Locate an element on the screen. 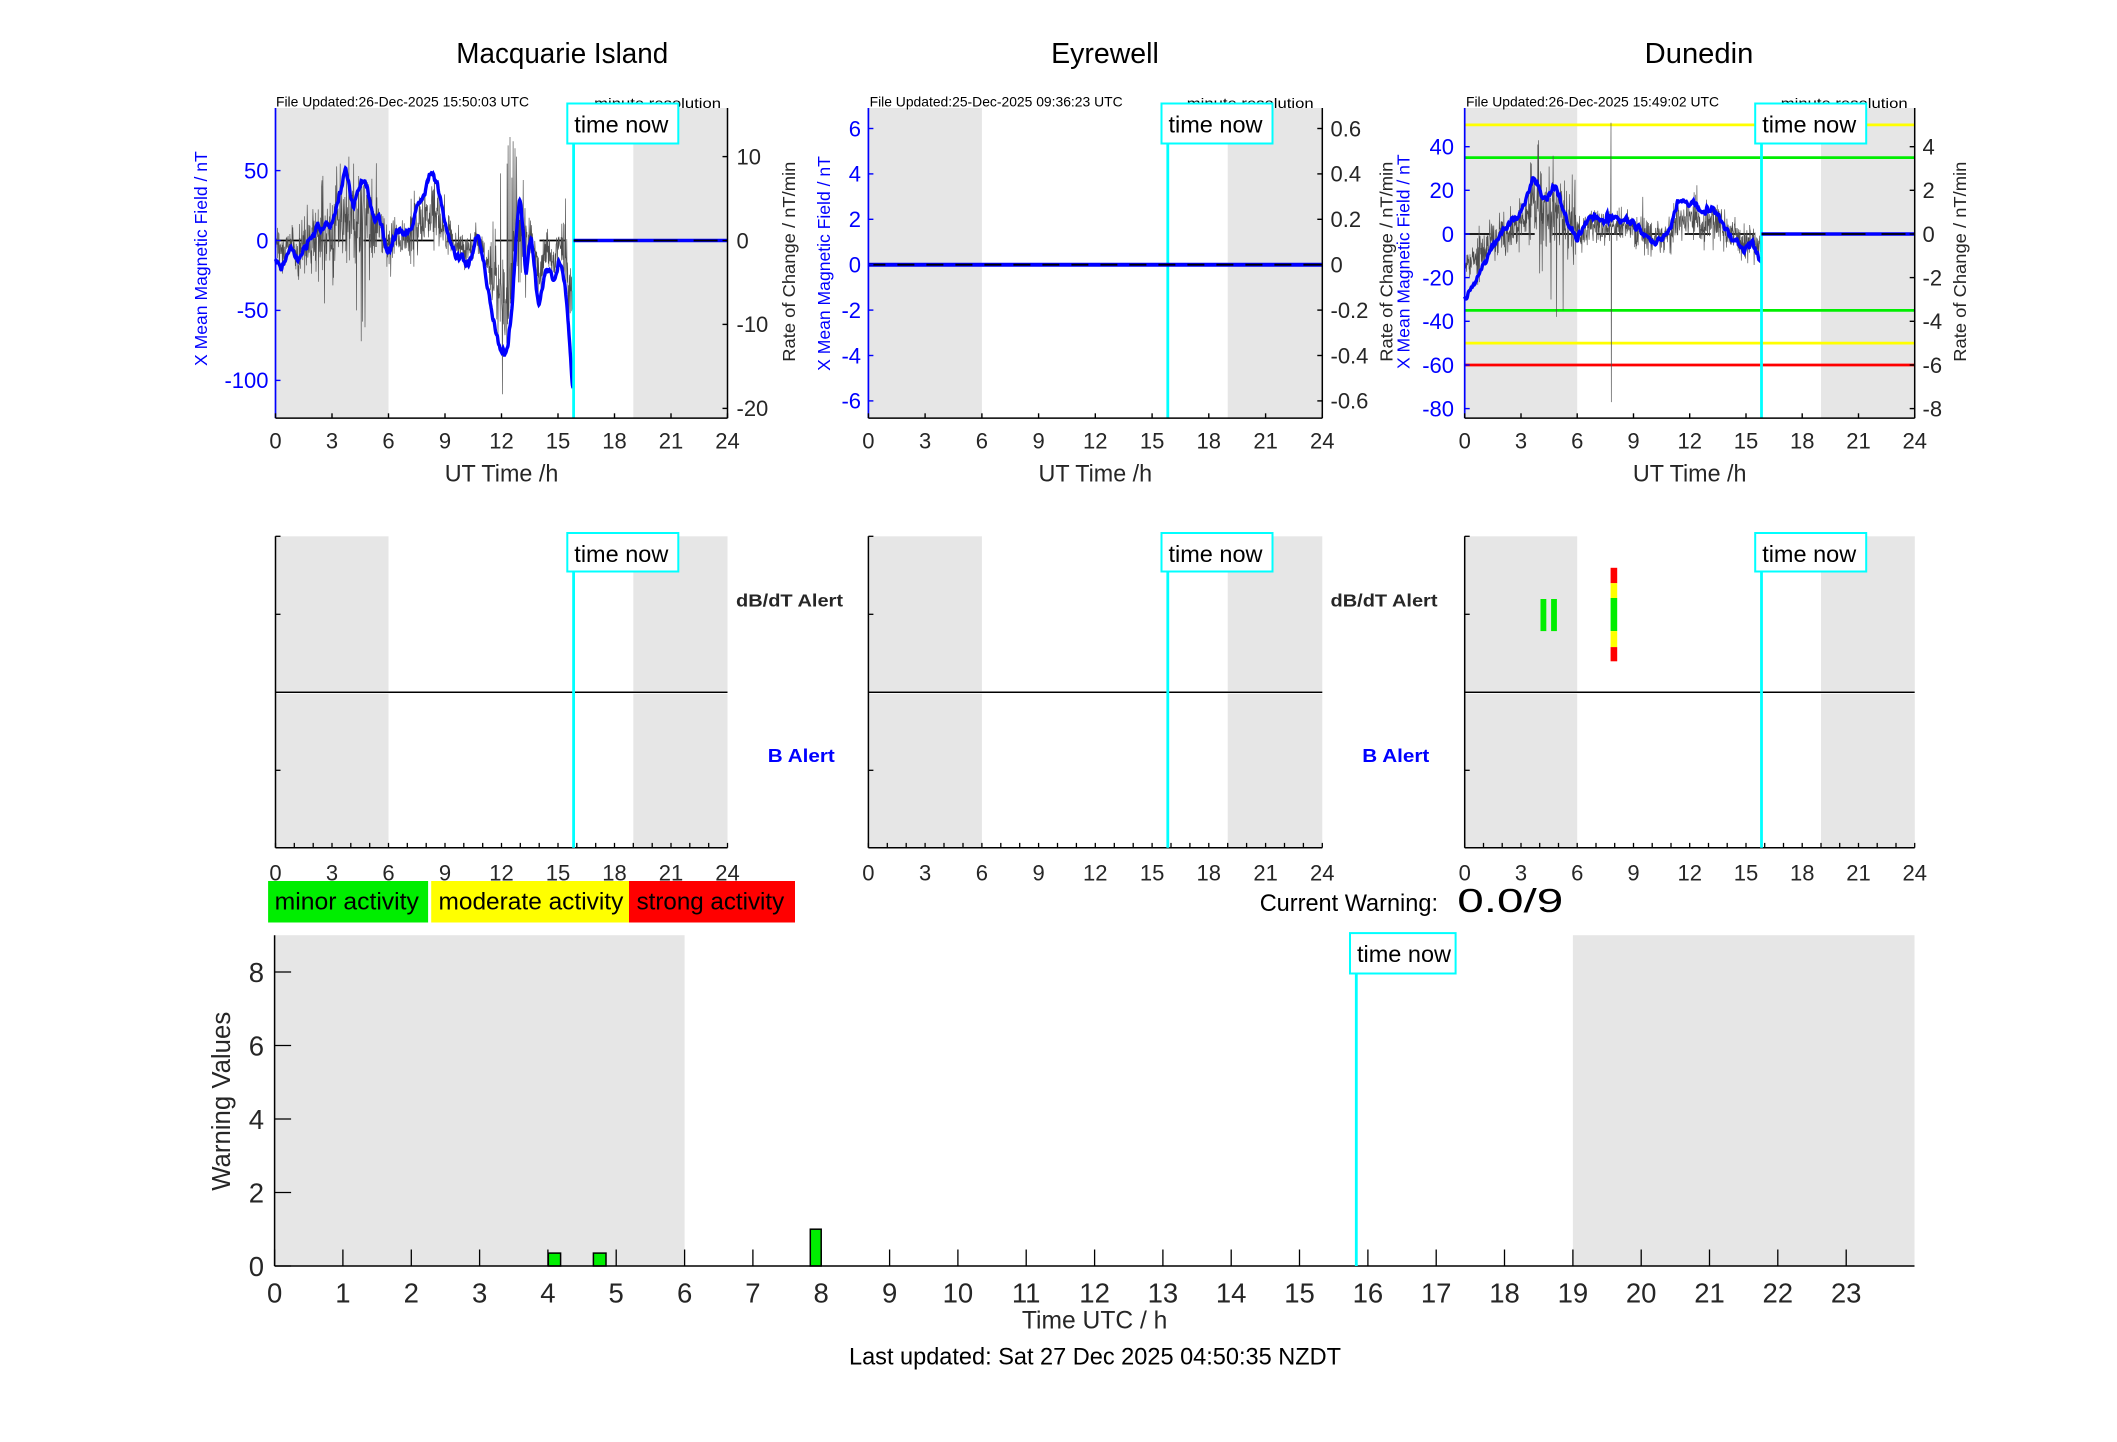  svg-text:File Updated:26-Dec-2025 15:49: File Updated:26-Dec-2025 15:49:02 UTC is located at coordinates (1592, 101).